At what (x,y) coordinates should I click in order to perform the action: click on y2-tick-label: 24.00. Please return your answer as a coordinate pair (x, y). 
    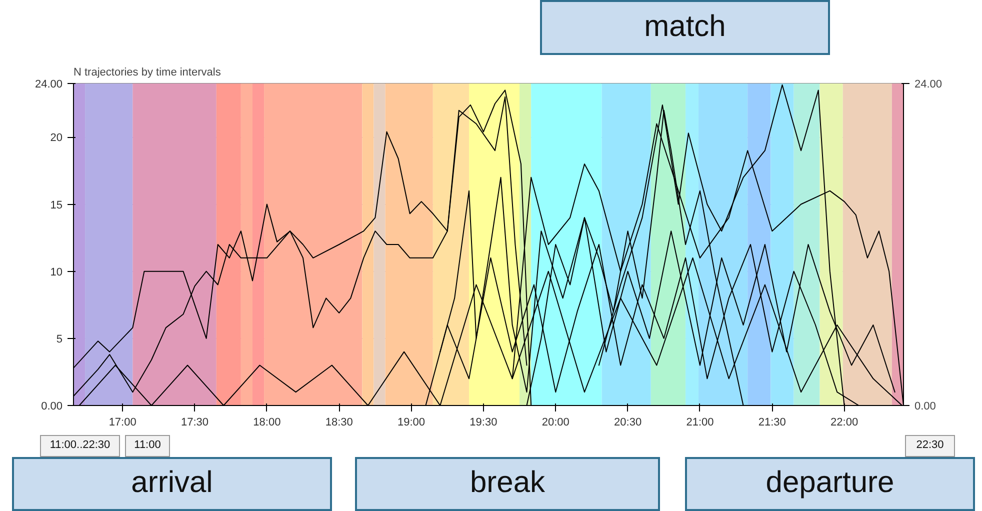
    Looking at the image, I should click on (928, 84).